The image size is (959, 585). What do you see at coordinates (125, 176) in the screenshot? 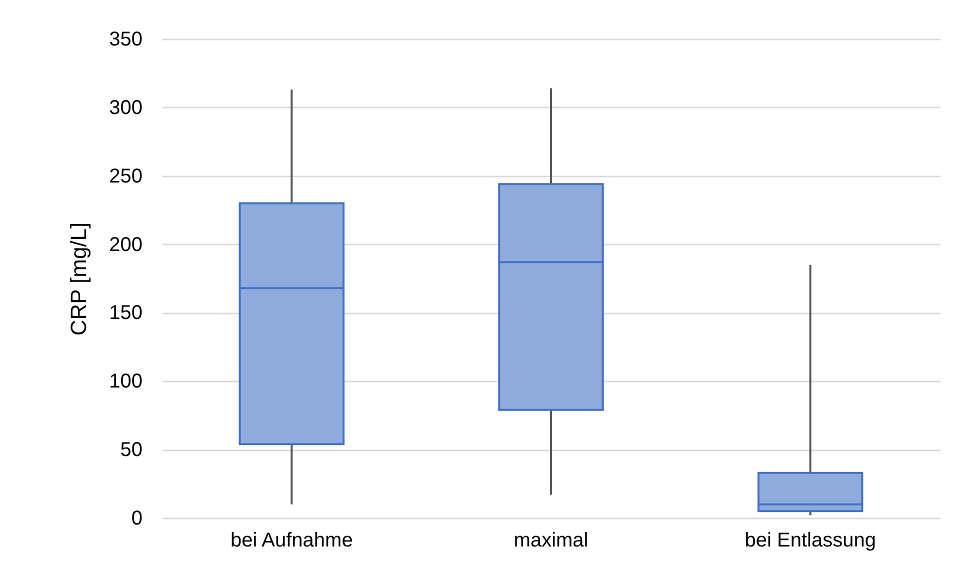
I see `y-tick-label: 250` at bounding box center [125, 176].